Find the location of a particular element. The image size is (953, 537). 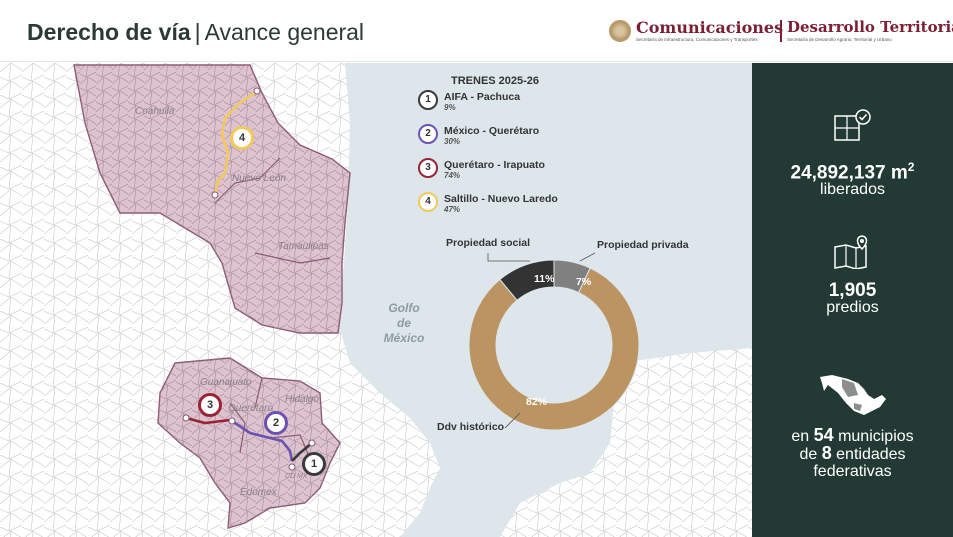

leader-ddv is located at coordinates (512, 420).